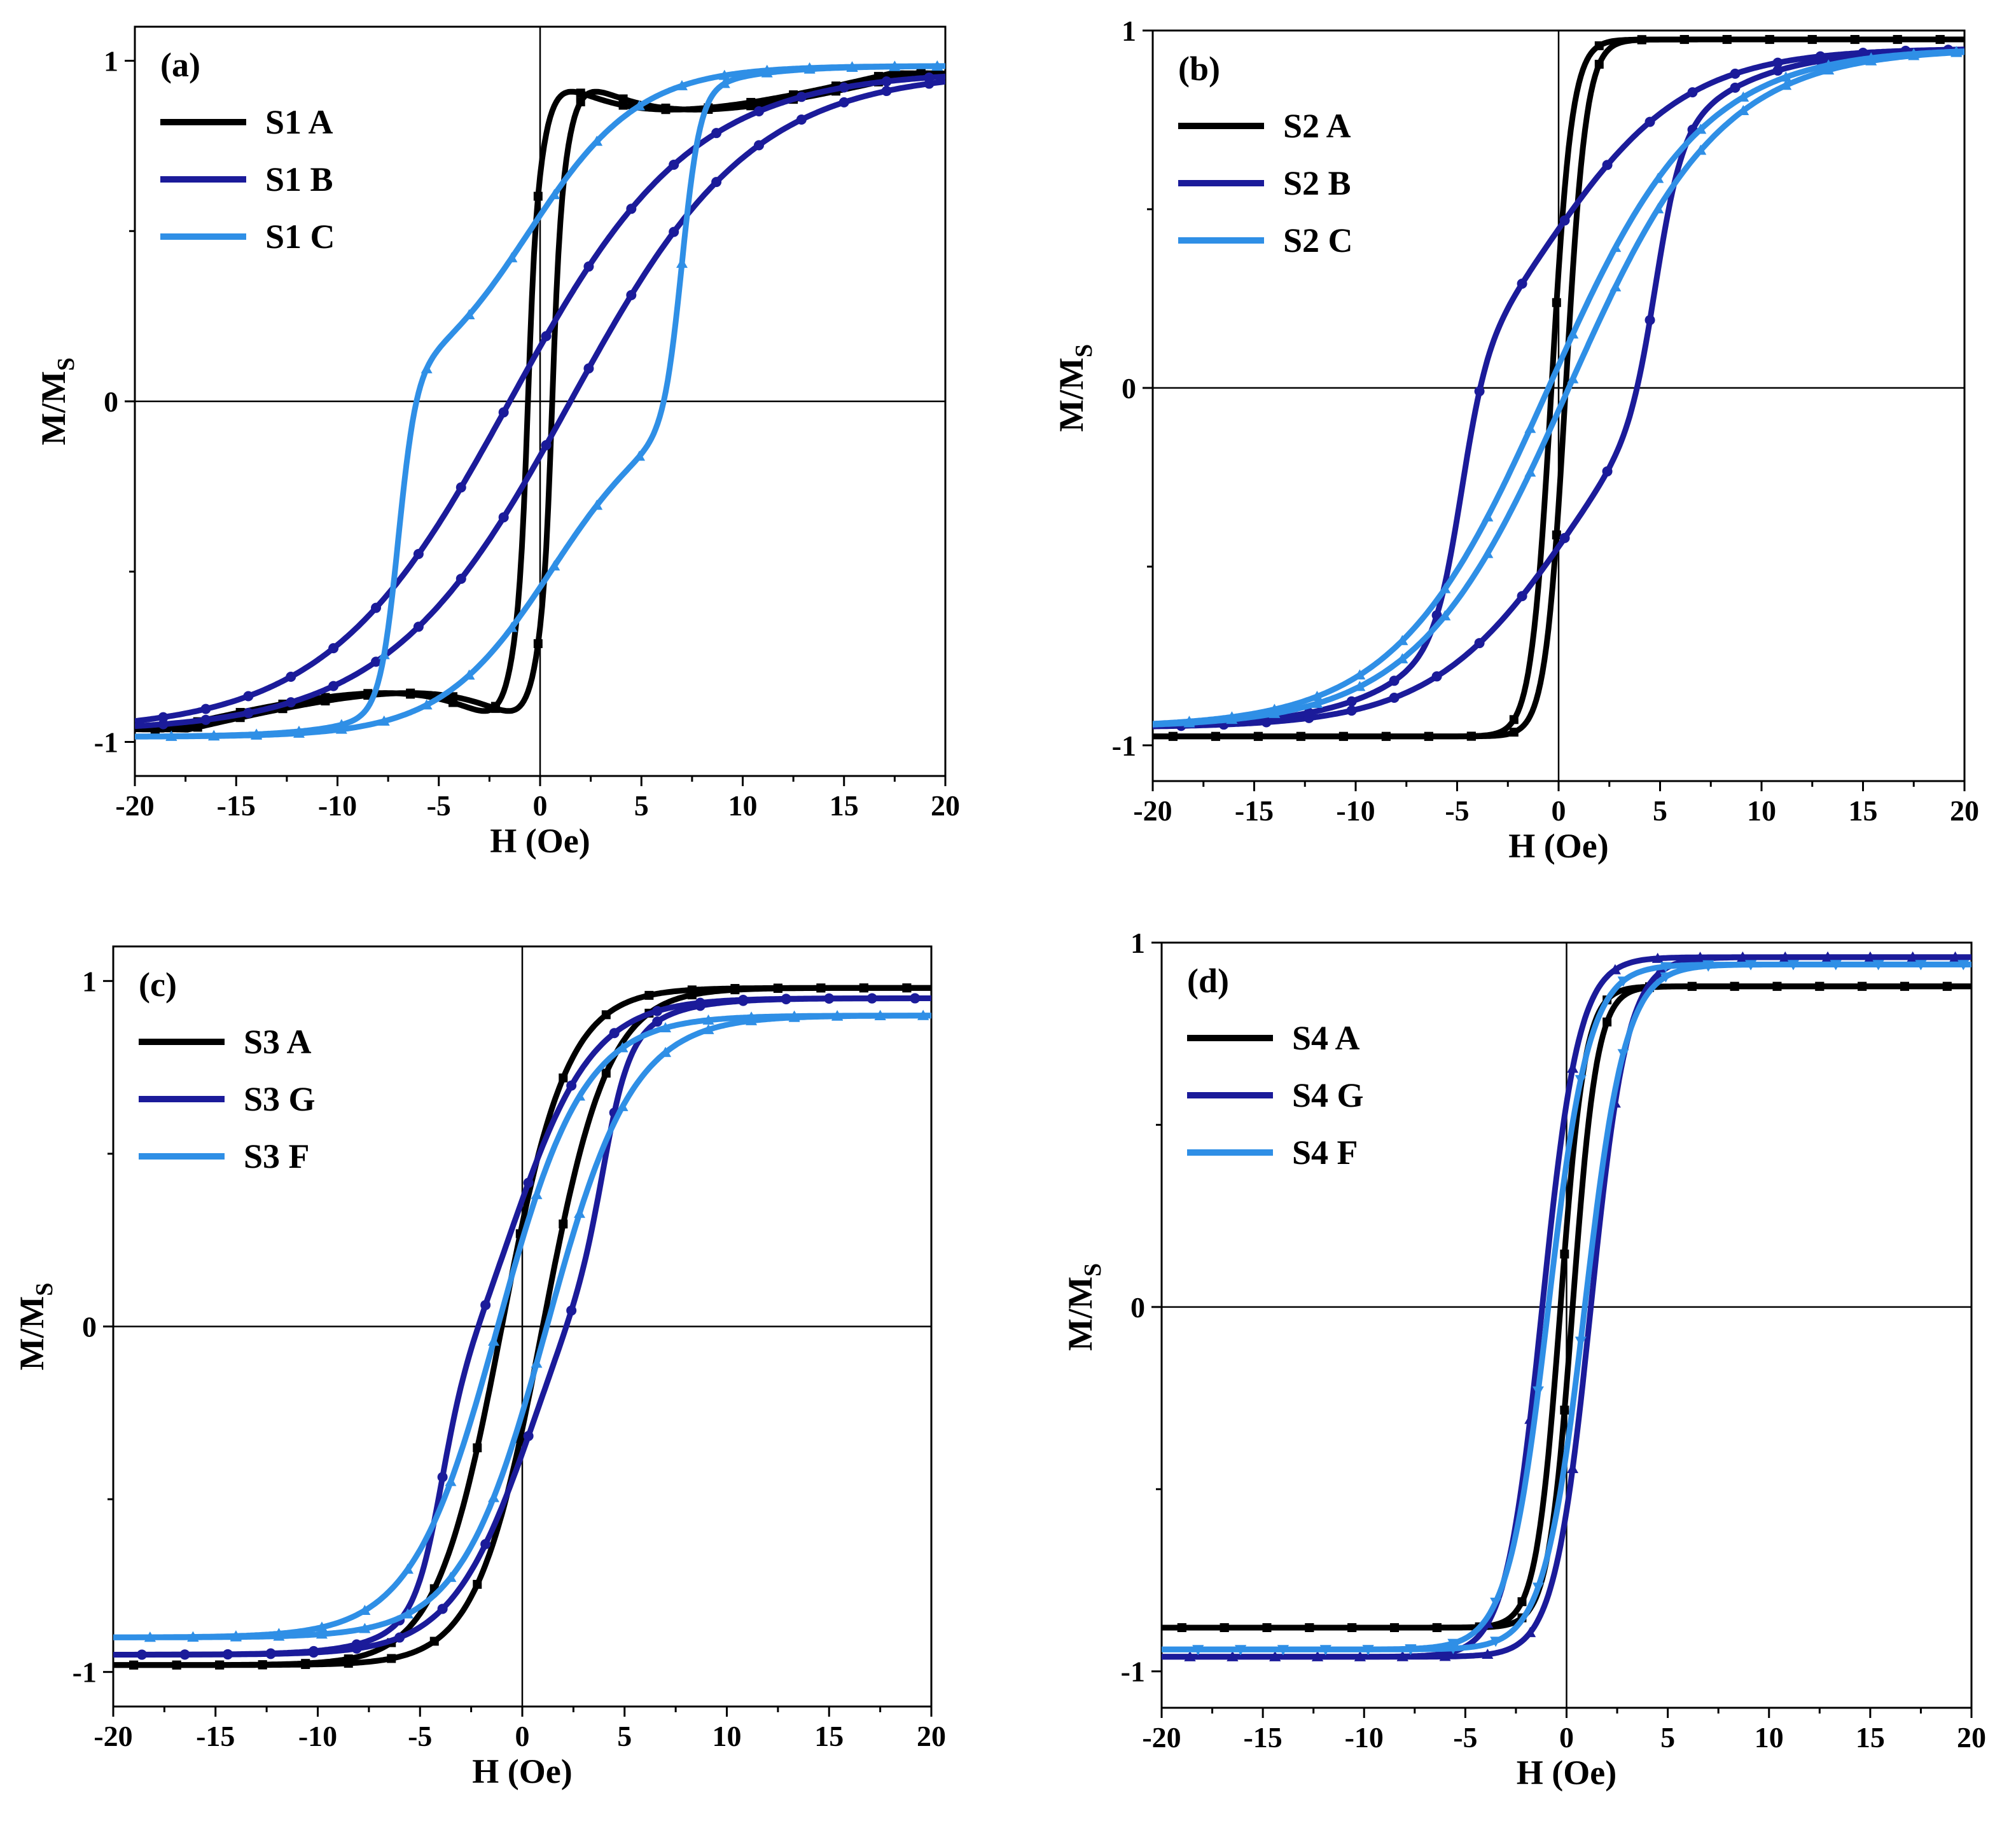 This screenshot has width=2016, height=1835. Describe the element at coordinates (1208, 981) in the screenshot. I see `panel-label: (d)` at that location.